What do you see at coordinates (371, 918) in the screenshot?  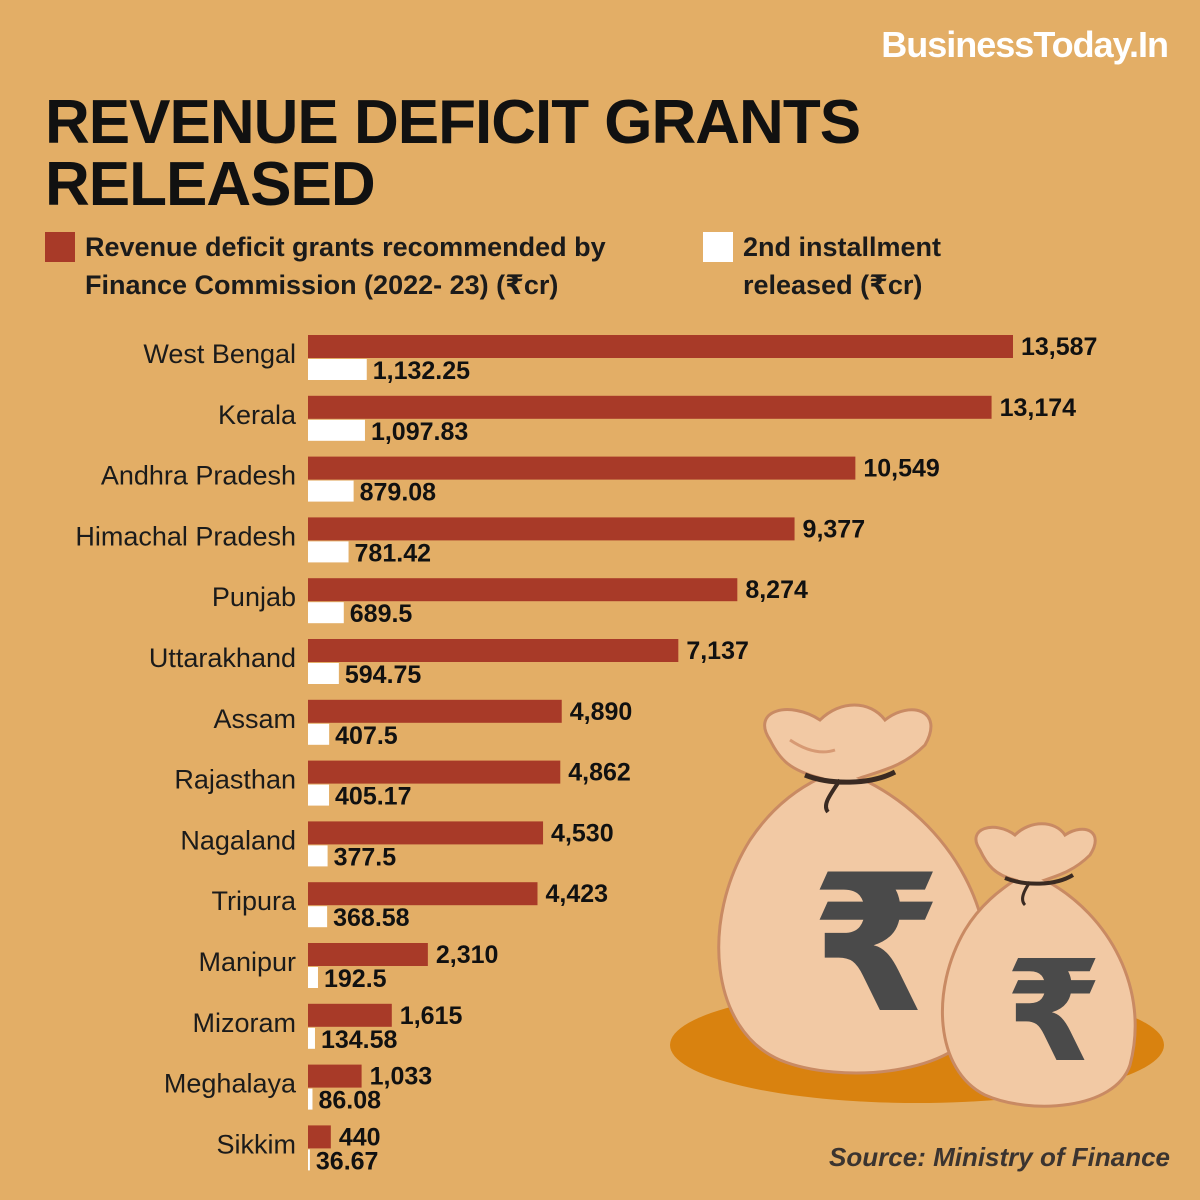 I see `value-label-released: 368.58` at bounding box center [371, 918].